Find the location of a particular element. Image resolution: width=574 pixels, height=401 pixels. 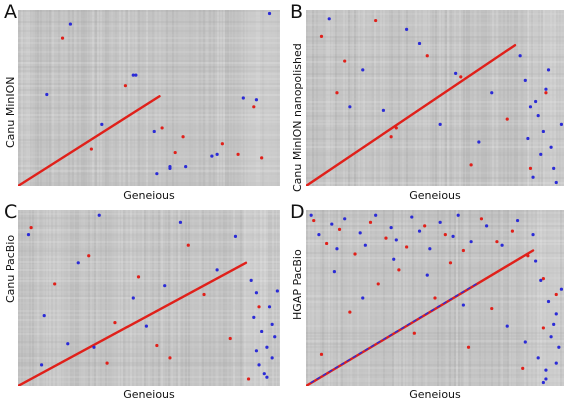

y-axis-label: Canu PacBio is located at coordinates (10, 268).